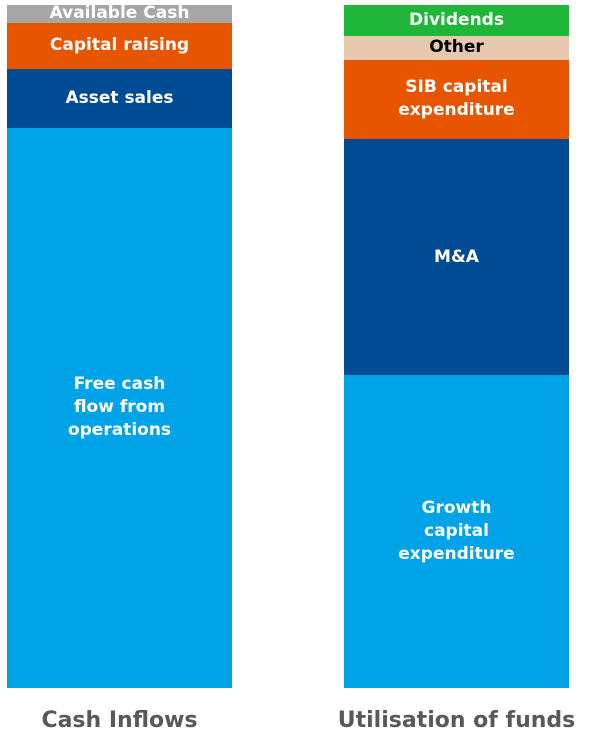 This screenshot has width=592, height=746. What do you see at coordinates (456, 720) in the screenshot?
I see `category-label: Utilisation of funds` at bounding box center [456, 720].